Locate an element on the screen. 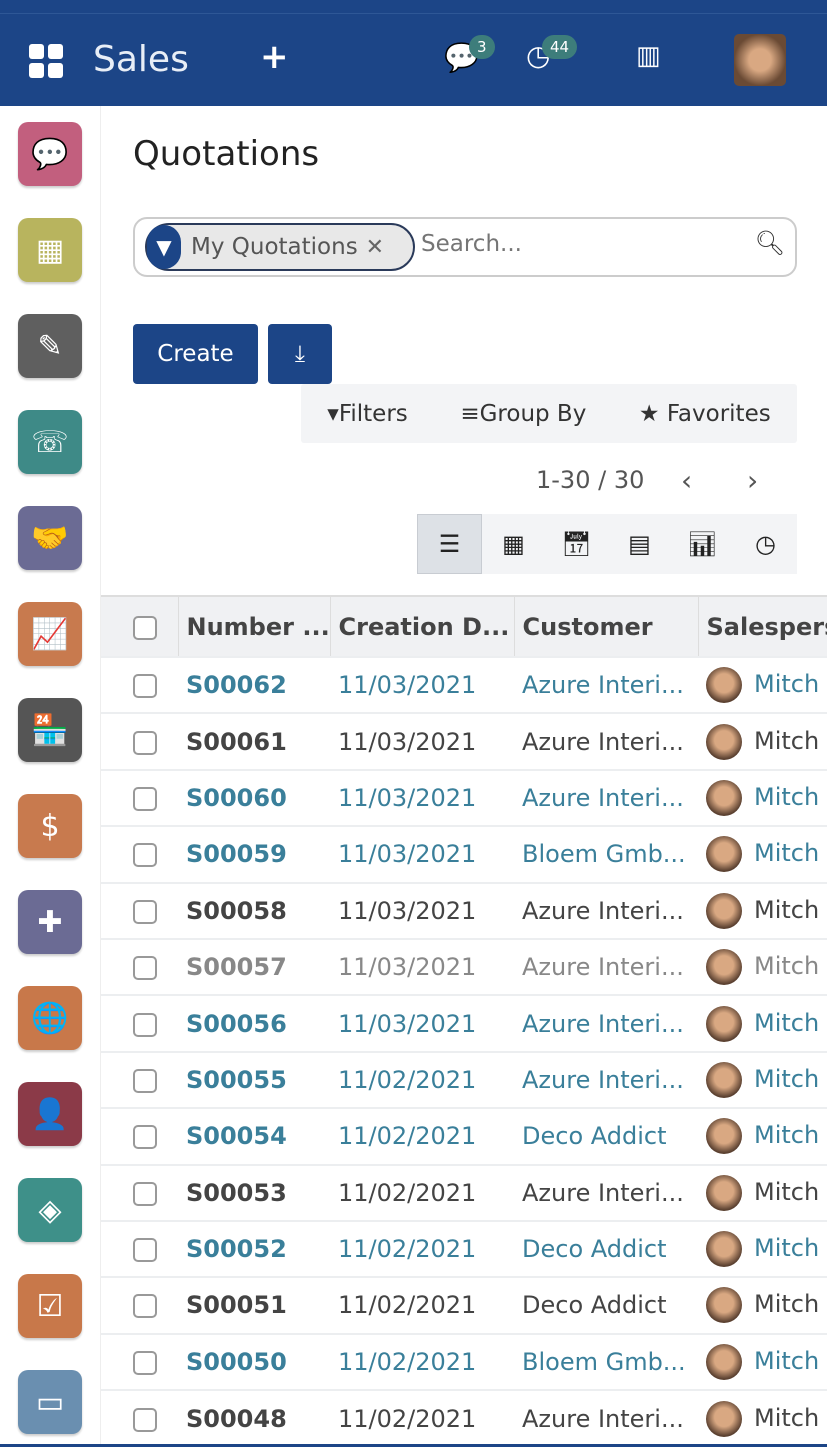 This screenshot has width=827, height=1447. order-number: S00059 is located at coordinates (254, 854).